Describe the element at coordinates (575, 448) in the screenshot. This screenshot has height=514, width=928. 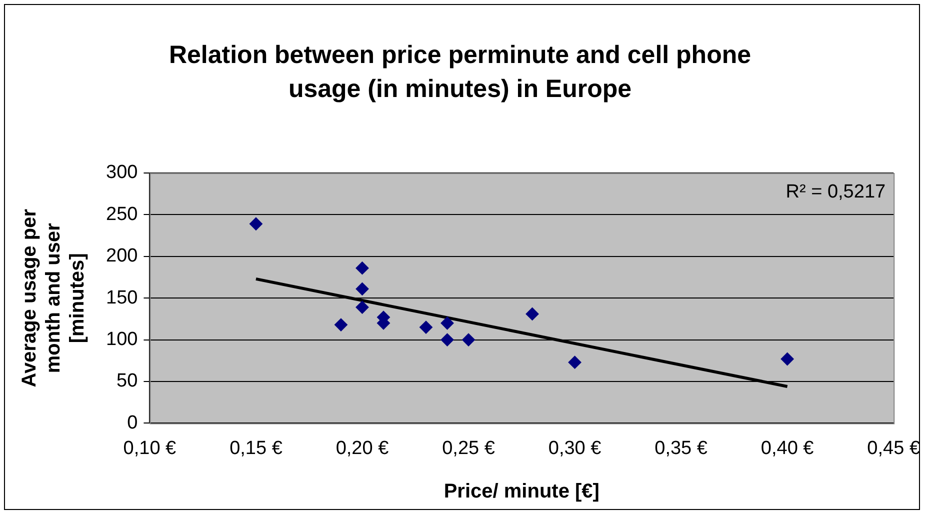
I see `x-tick-label: 0,30 €` at that location.